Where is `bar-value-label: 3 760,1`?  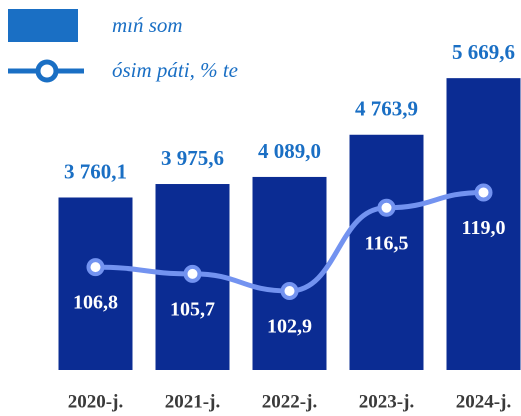 bar-value-label: 3 760,1 is located at coordinates (95, 171).